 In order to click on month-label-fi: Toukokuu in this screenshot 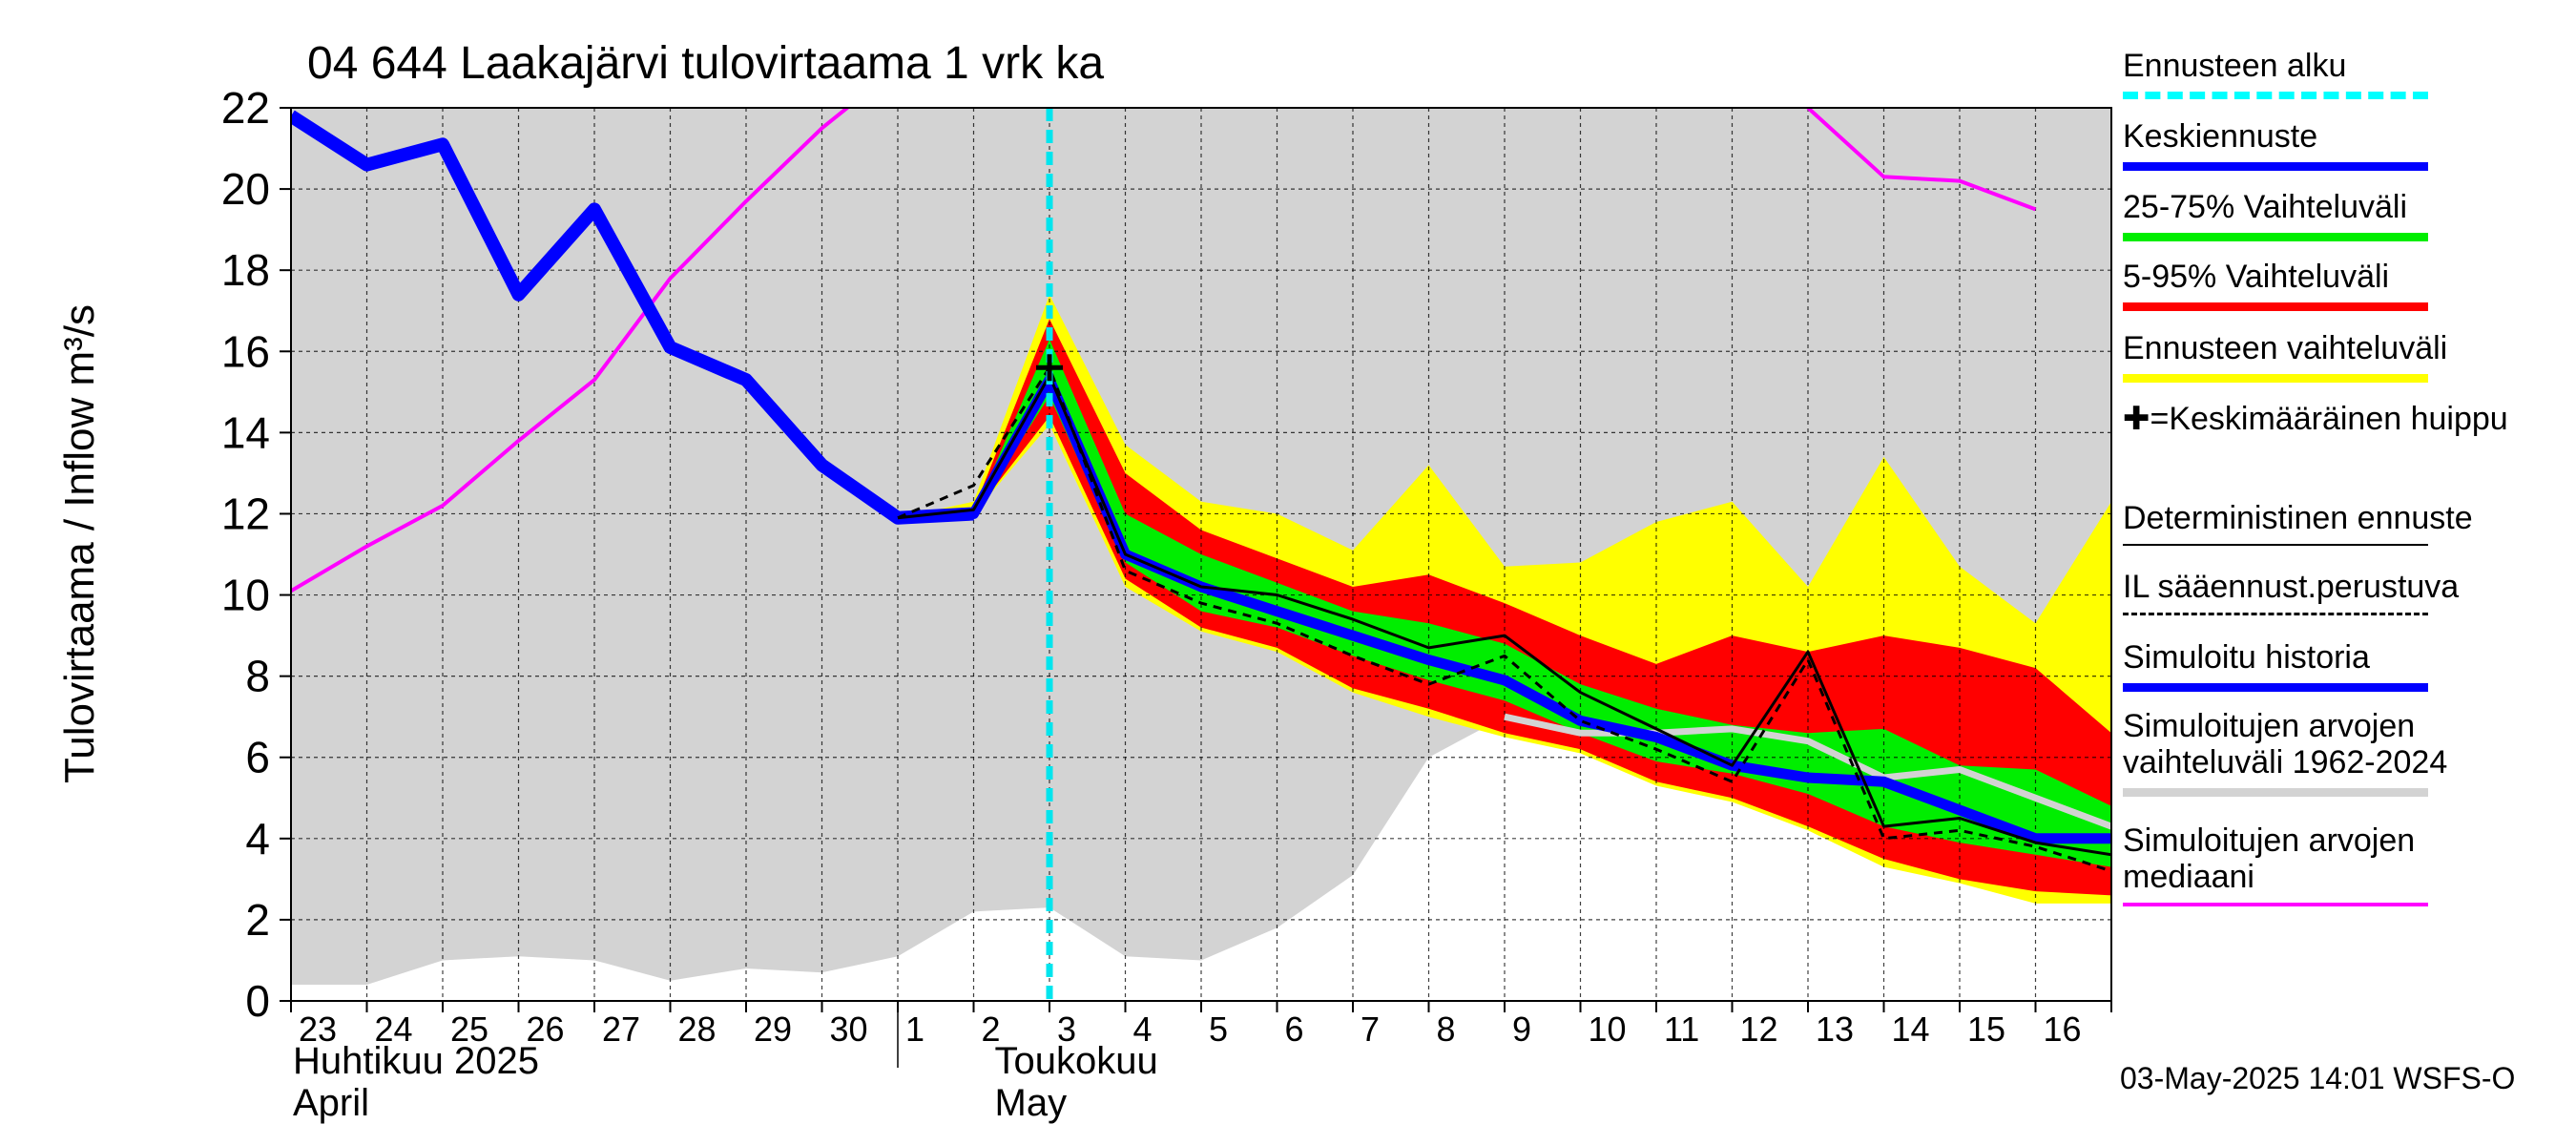, I will do `click(1076, 1061)`.